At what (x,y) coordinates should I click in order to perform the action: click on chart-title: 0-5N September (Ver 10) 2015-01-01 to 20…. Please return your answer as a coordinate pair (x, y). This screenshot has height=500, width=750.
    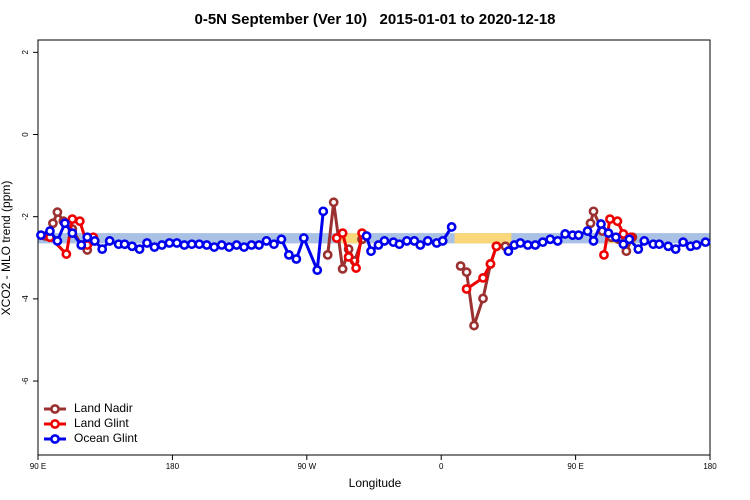
    Looking at the image, I should click on (374, 19).